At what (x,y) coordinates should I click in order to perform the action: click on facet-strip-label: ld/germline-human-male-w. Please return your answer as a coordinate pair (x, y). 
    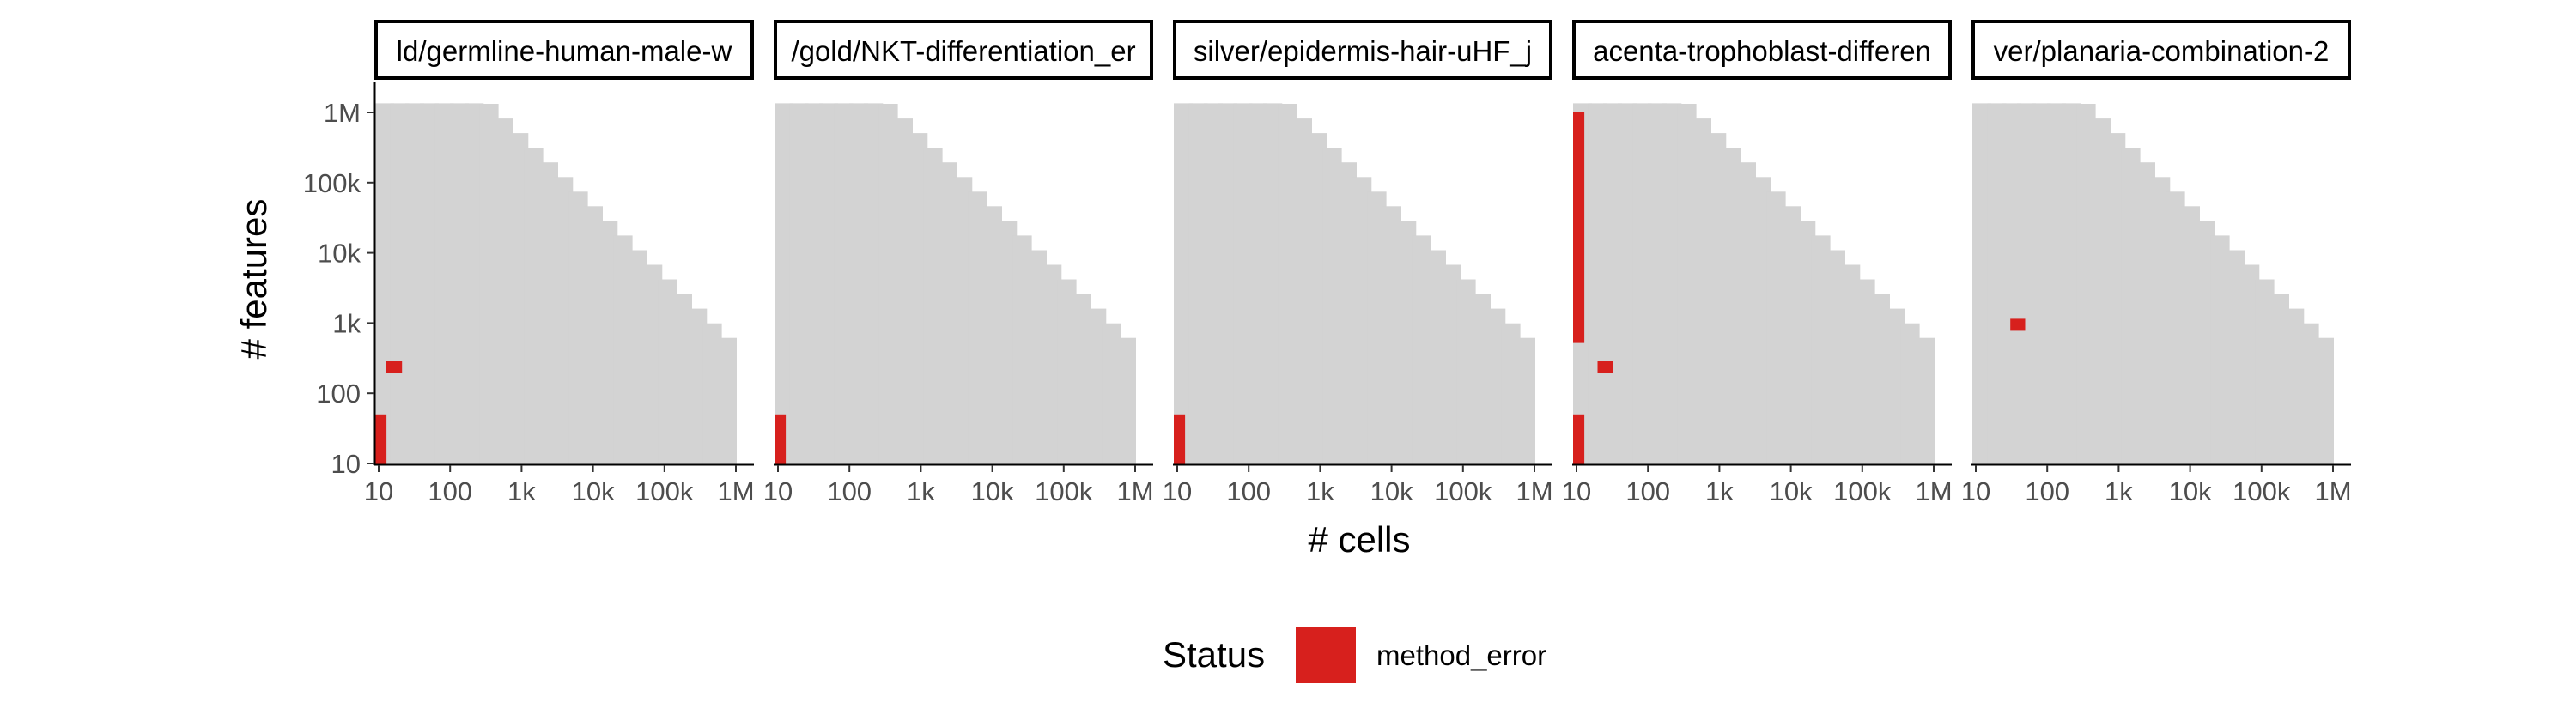
    Looking at the image, I should click on (565, 51).